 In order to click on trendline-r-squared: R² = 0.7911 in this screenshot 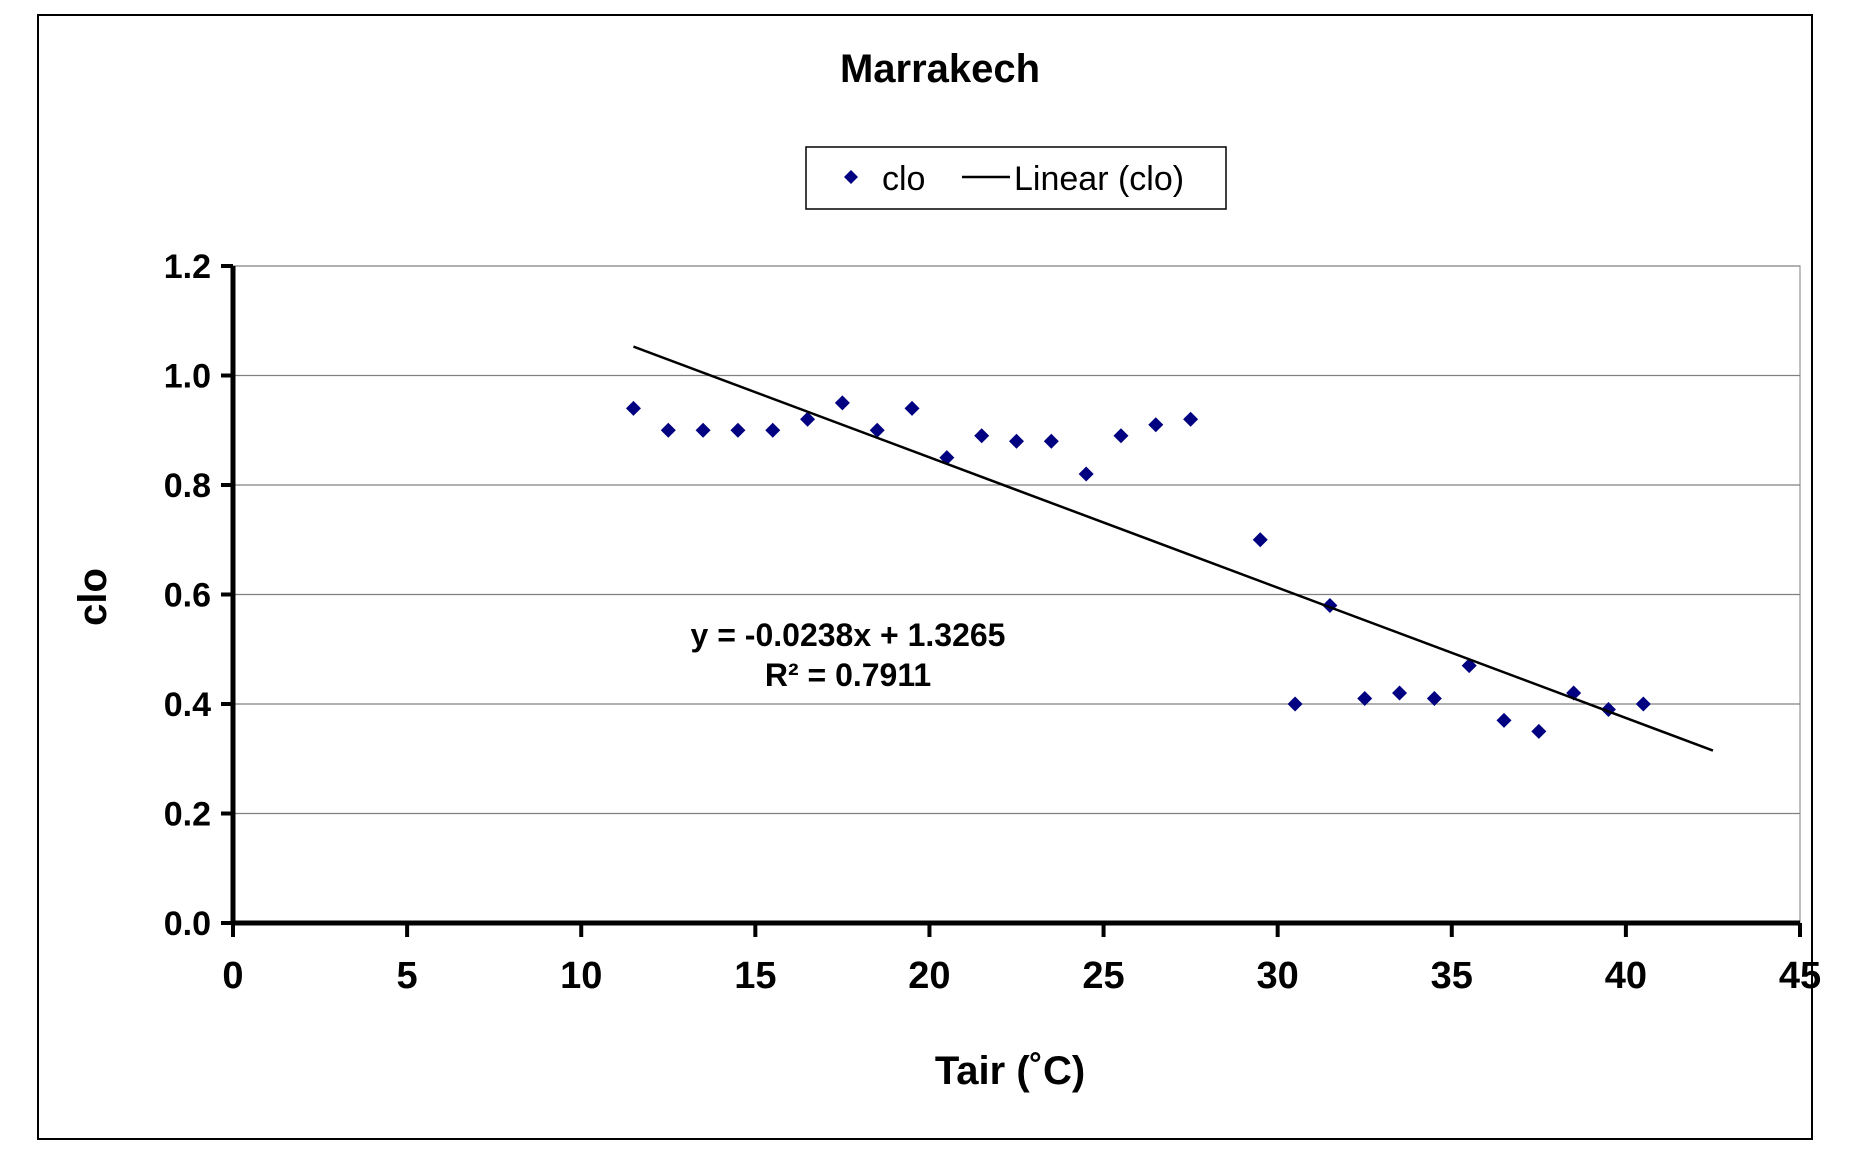, I will do `click(848, 675)`.